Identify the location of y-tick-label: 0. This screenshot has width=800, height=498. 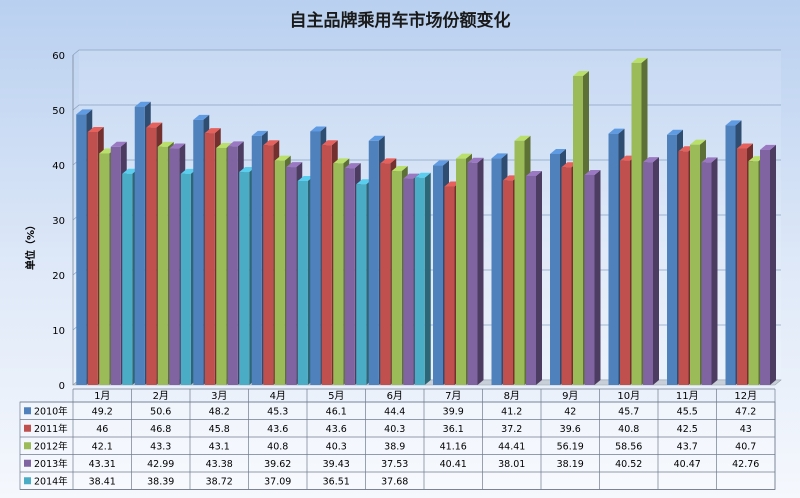
(62, 386).